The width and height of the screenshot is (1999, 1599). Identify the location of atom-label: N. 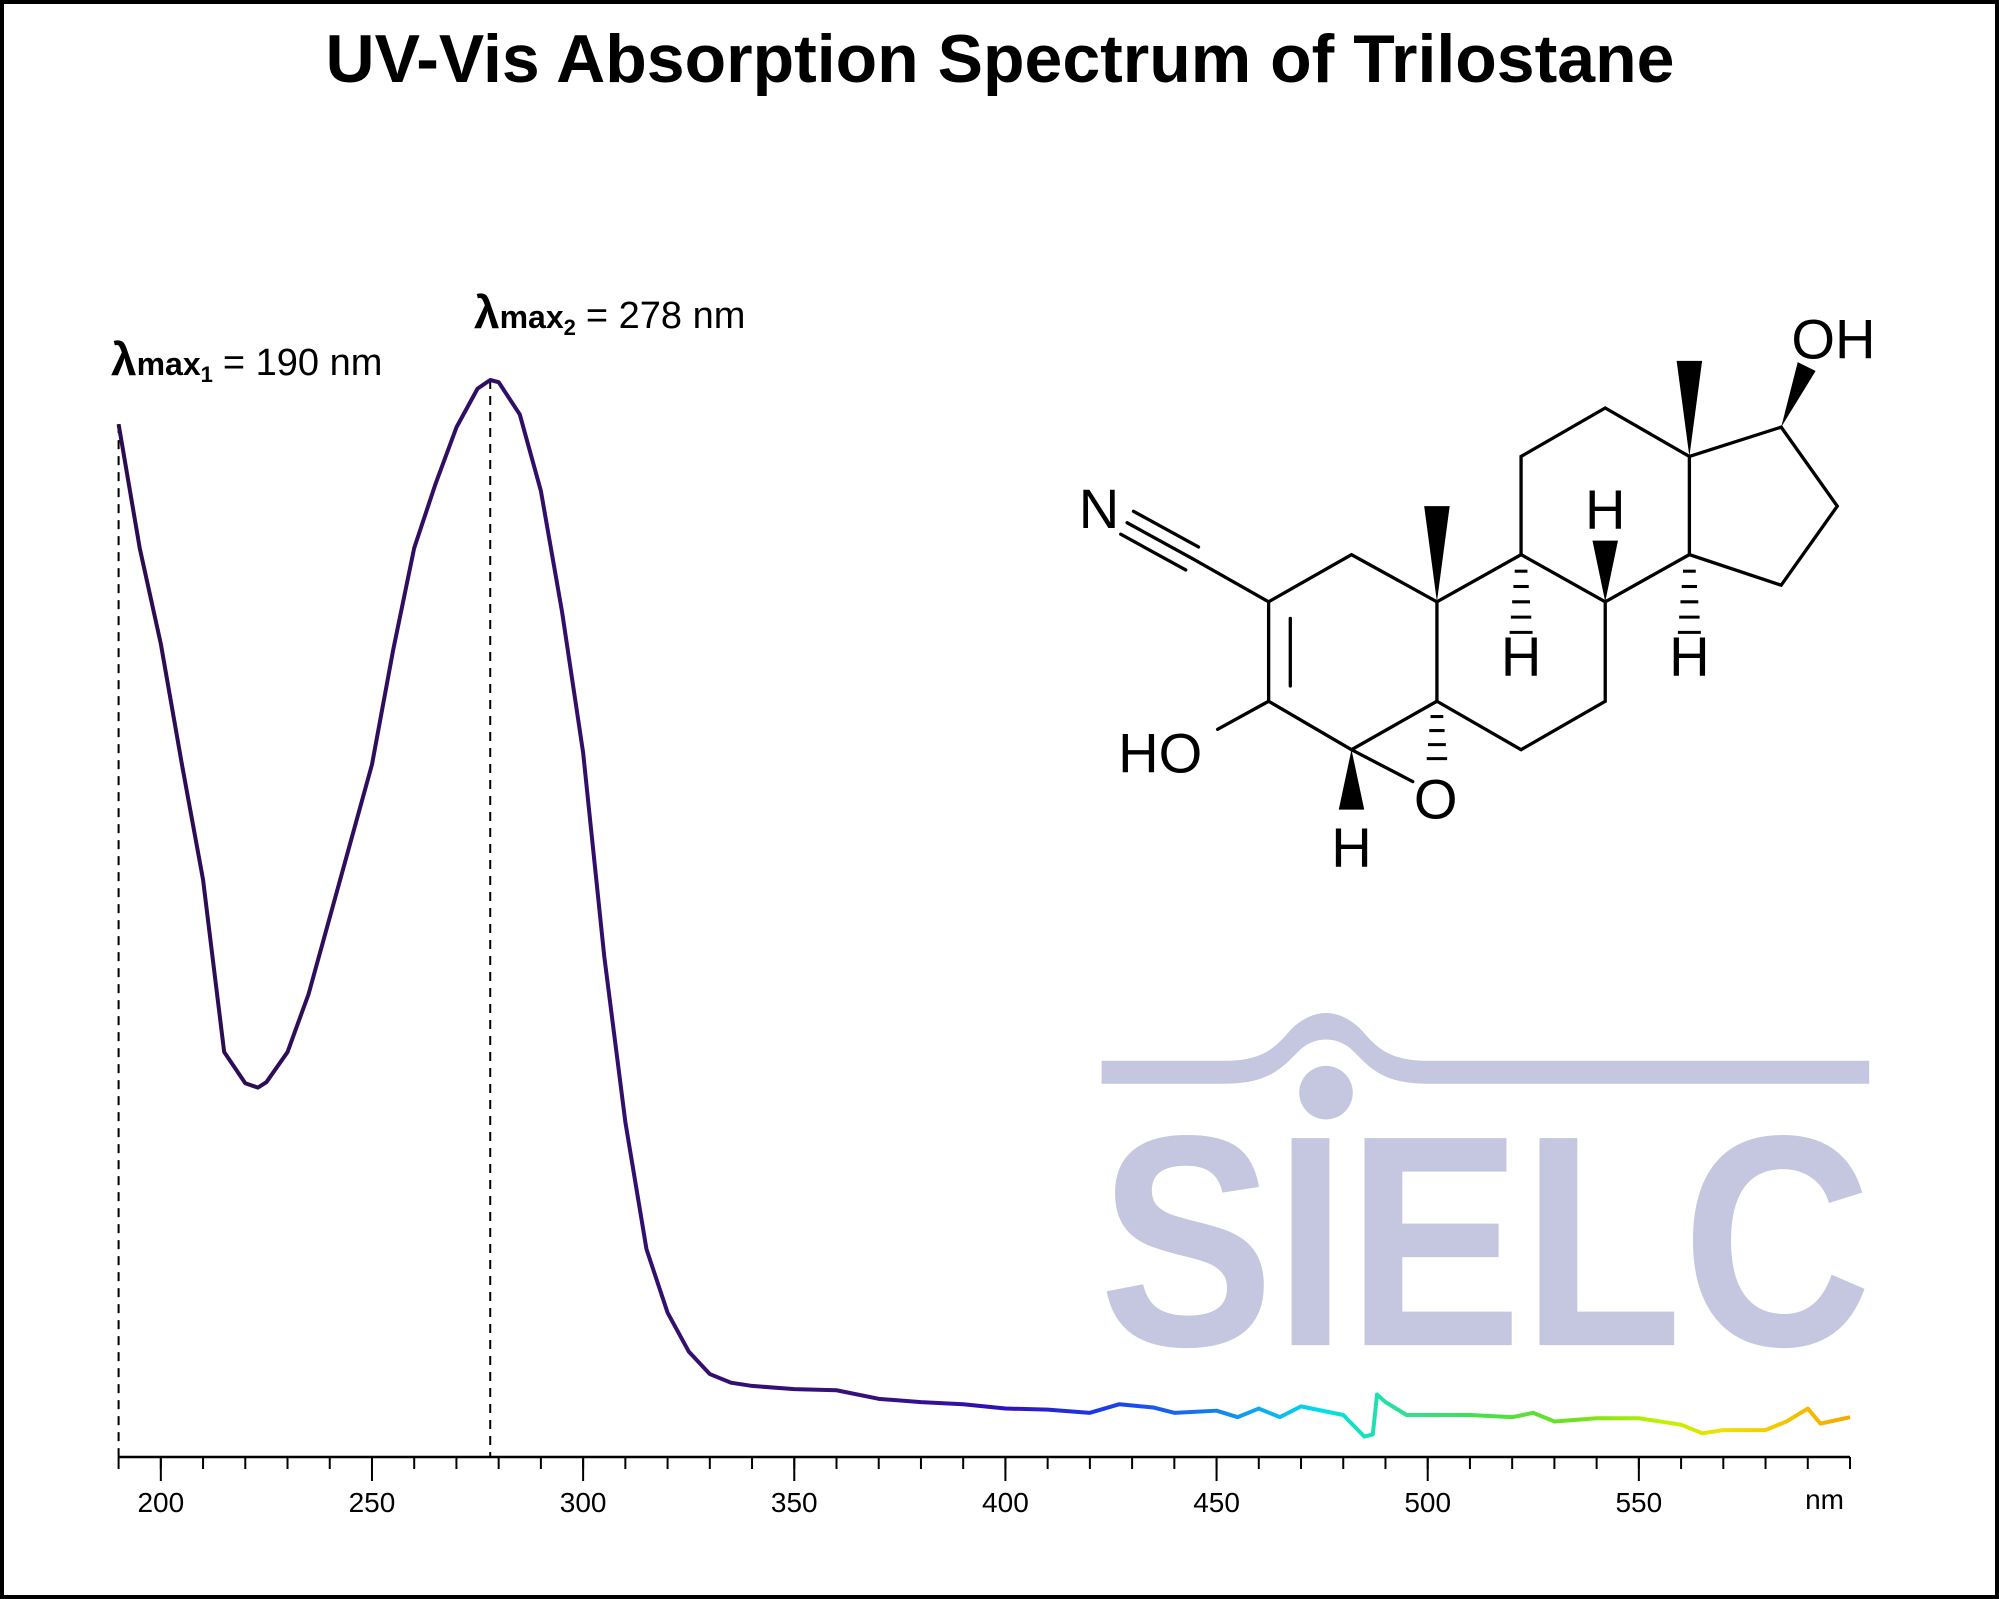
(1099, 508).